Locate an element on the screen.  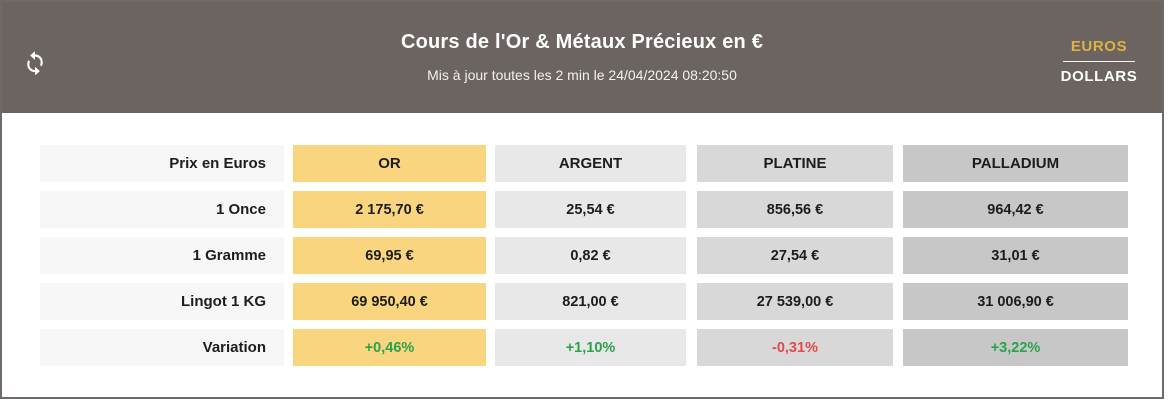
currency-option-dollars: DOLLARS is located at coordinates (1099, 76).